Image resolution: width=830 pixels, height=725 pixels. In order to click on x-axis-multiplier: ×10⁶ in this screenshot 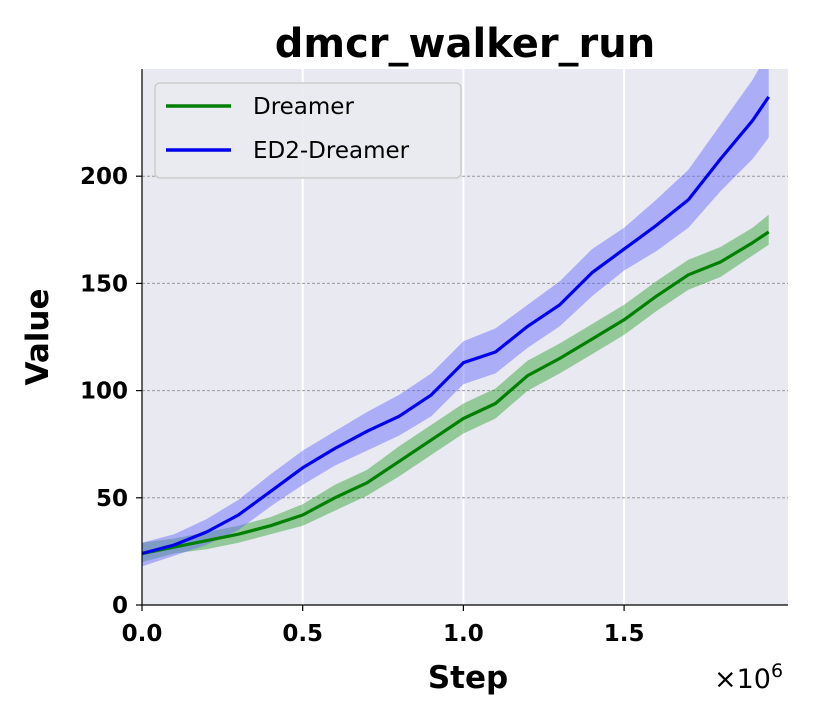, I will do `click(748, 677)`.